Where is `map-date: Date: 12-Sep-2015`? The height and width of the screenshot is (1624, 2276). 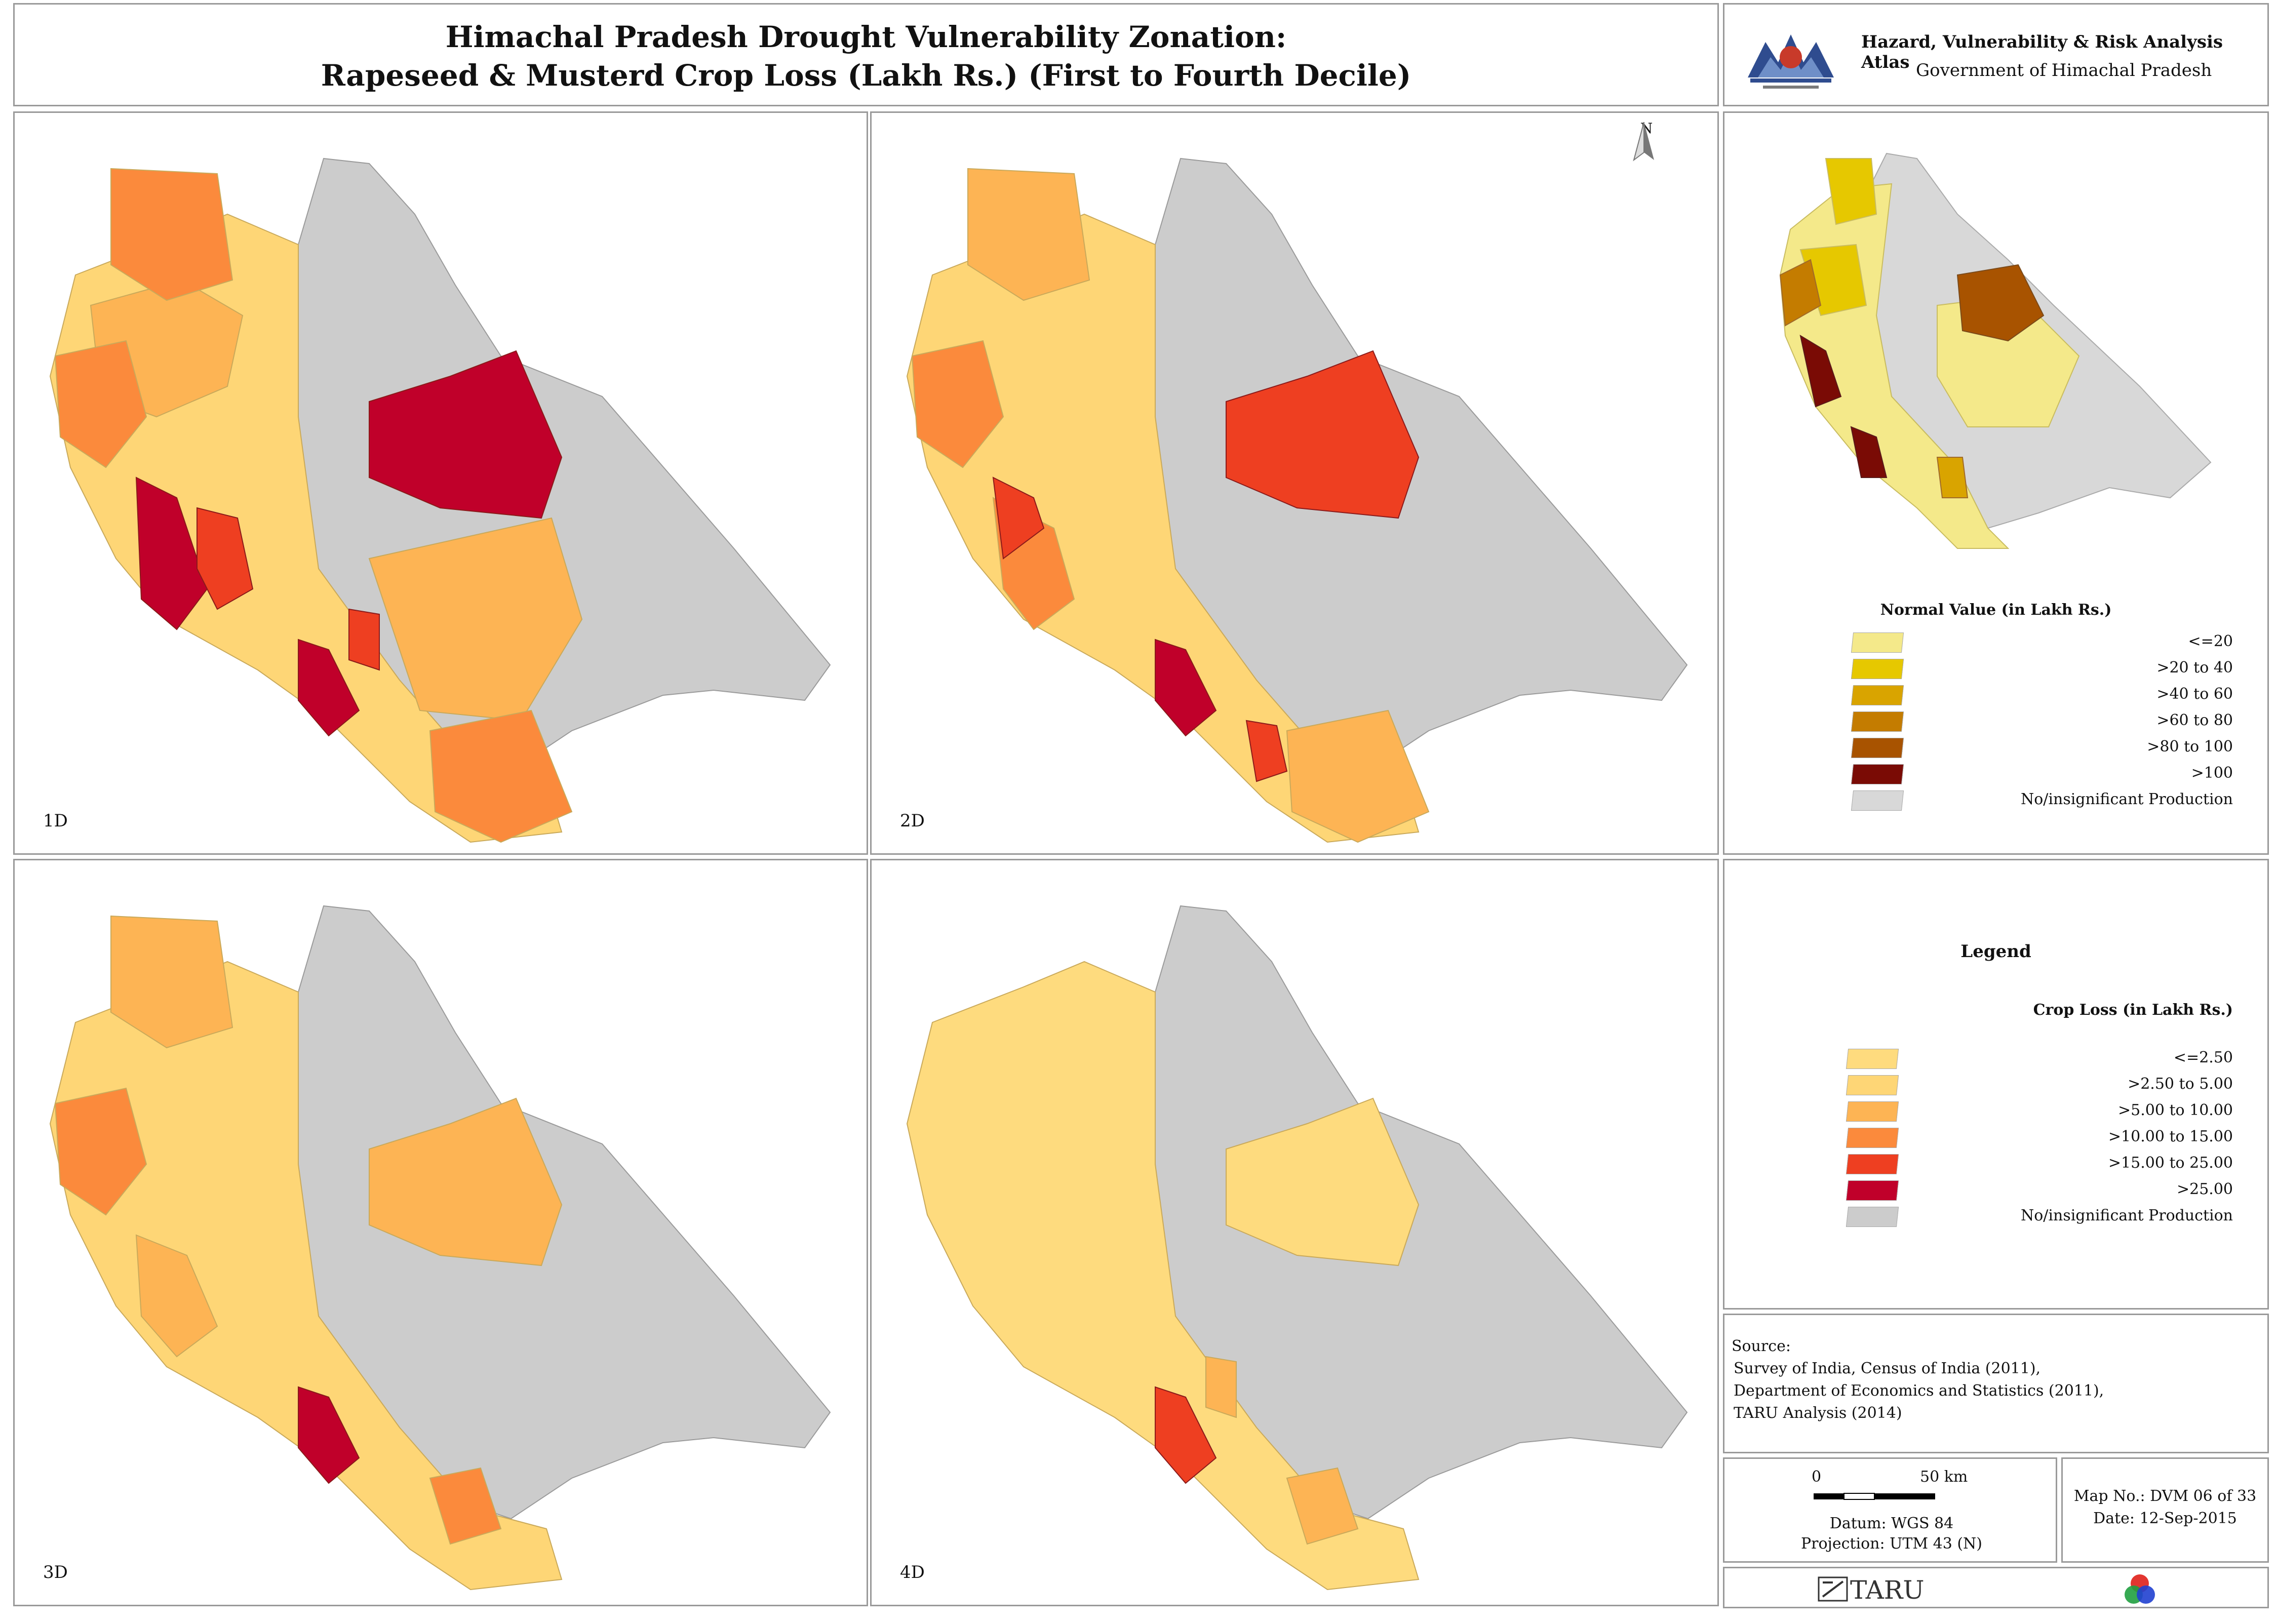 map-date: Date: 12-Sep-2015 is located at coordinates (2165, 1518).